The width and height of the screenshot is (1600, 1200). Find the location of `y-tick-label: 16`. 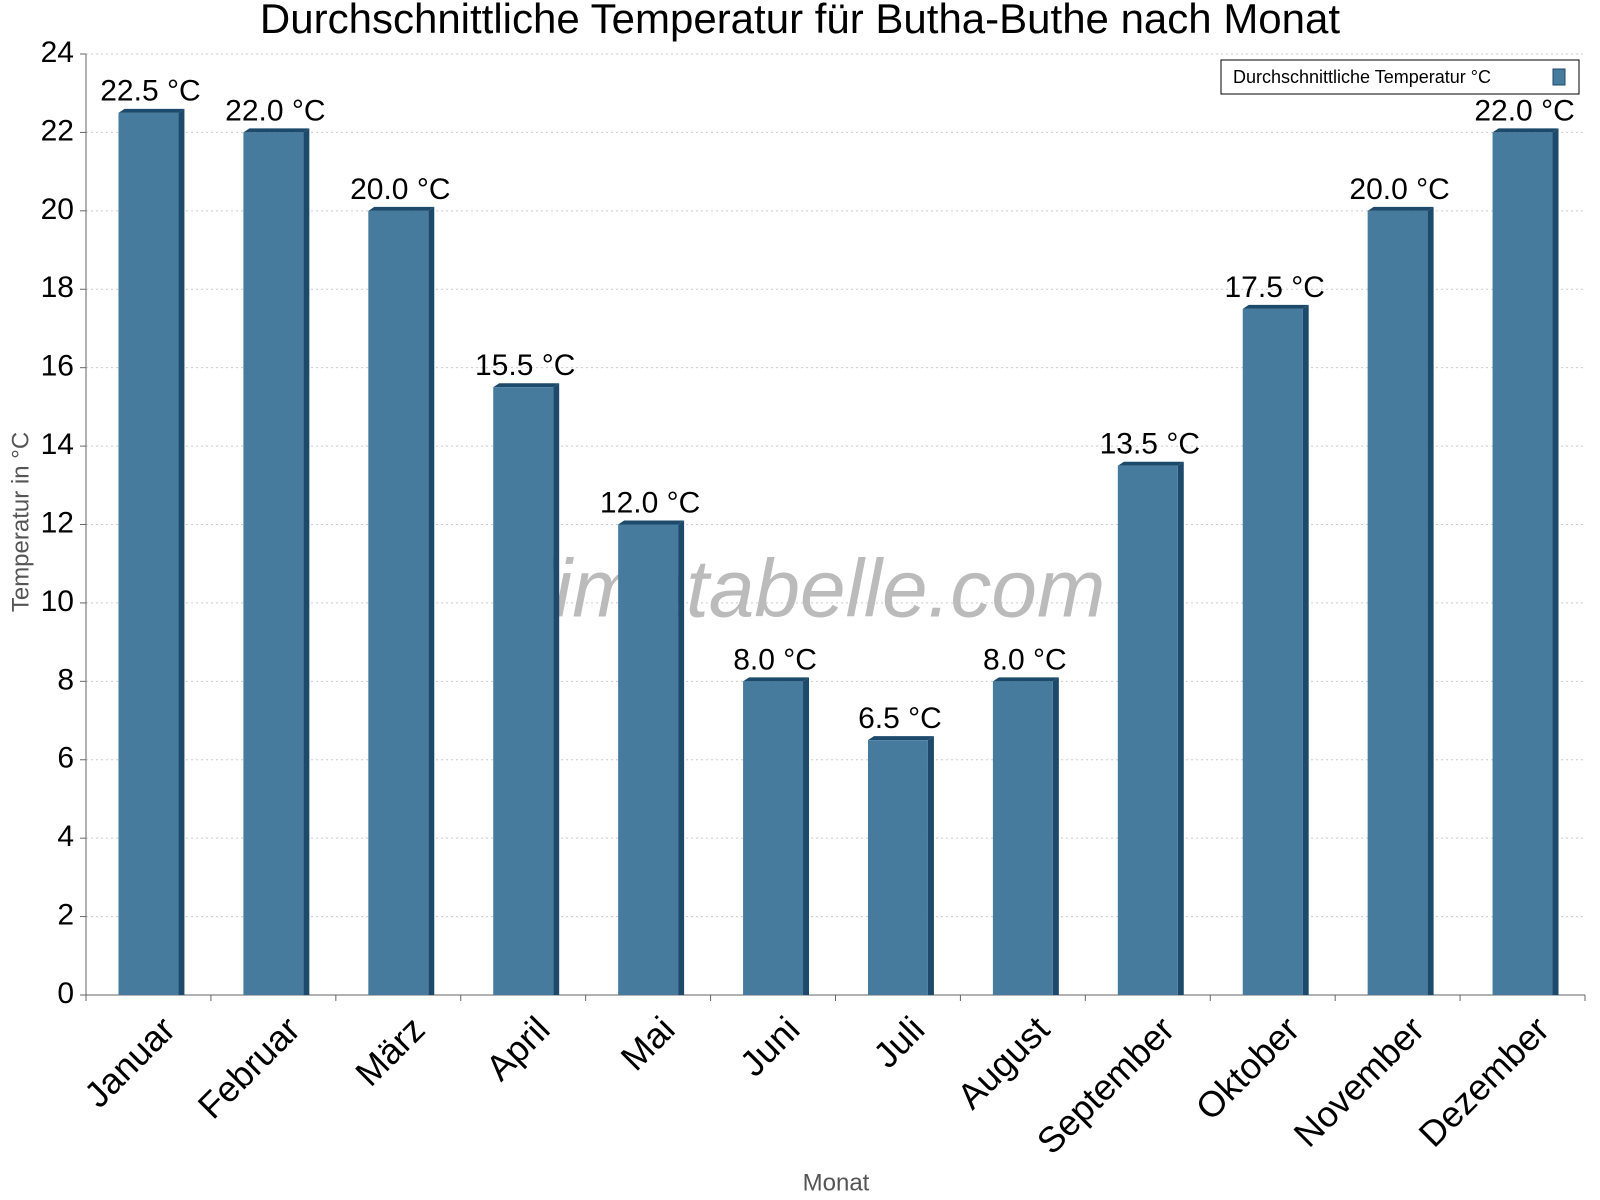

y-tick-label: 16 is located at coordinates (57, 366).